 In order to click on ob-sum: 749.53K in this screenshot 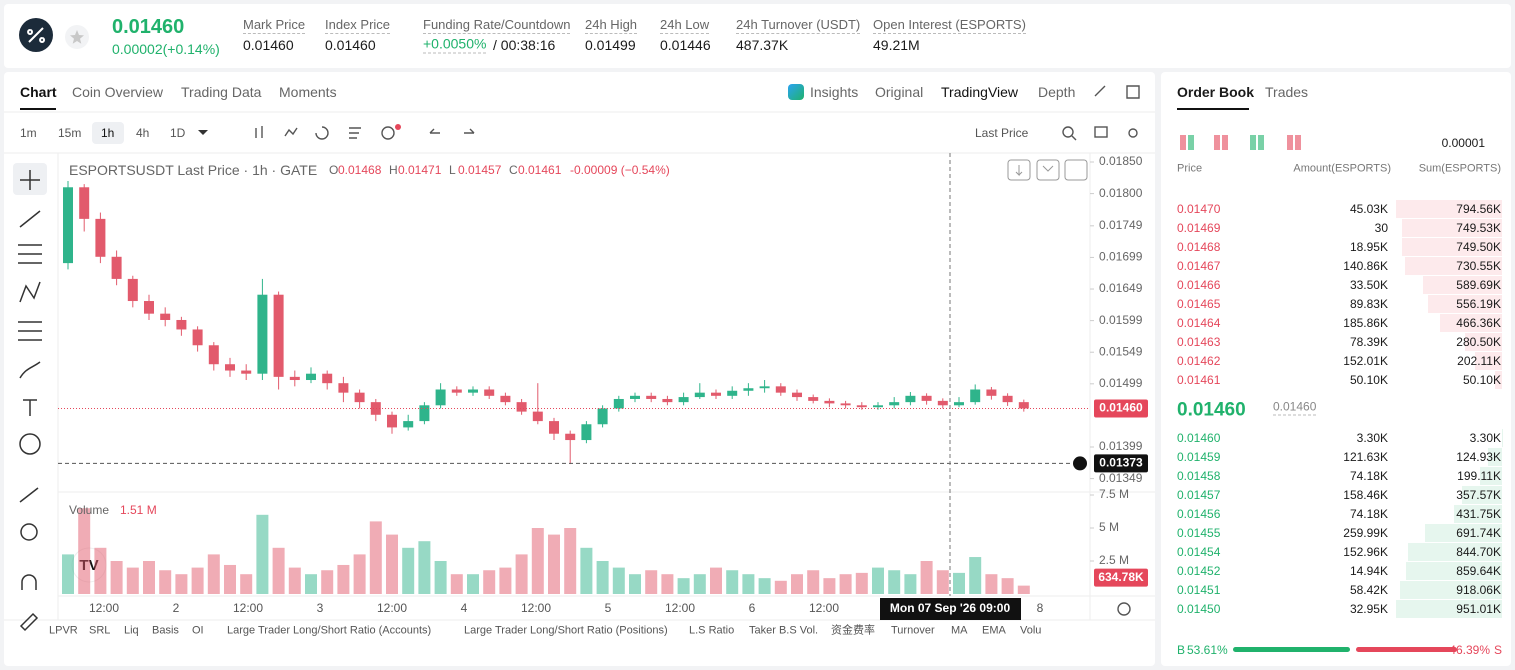, I will do `click(1478, 228)`.